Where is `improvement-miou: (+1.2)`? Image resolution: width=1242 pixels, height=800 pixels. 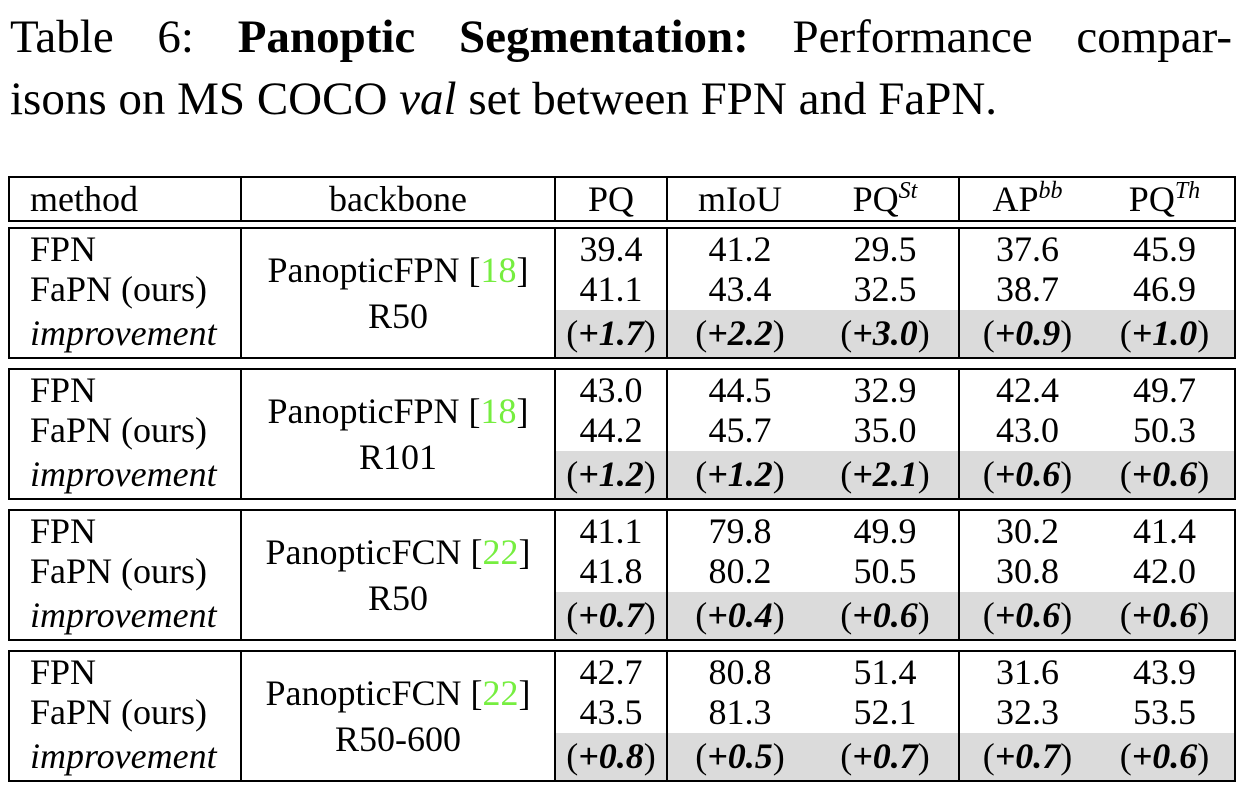 improvement-miou: (+1.2) is located at coordinates (739, 474).